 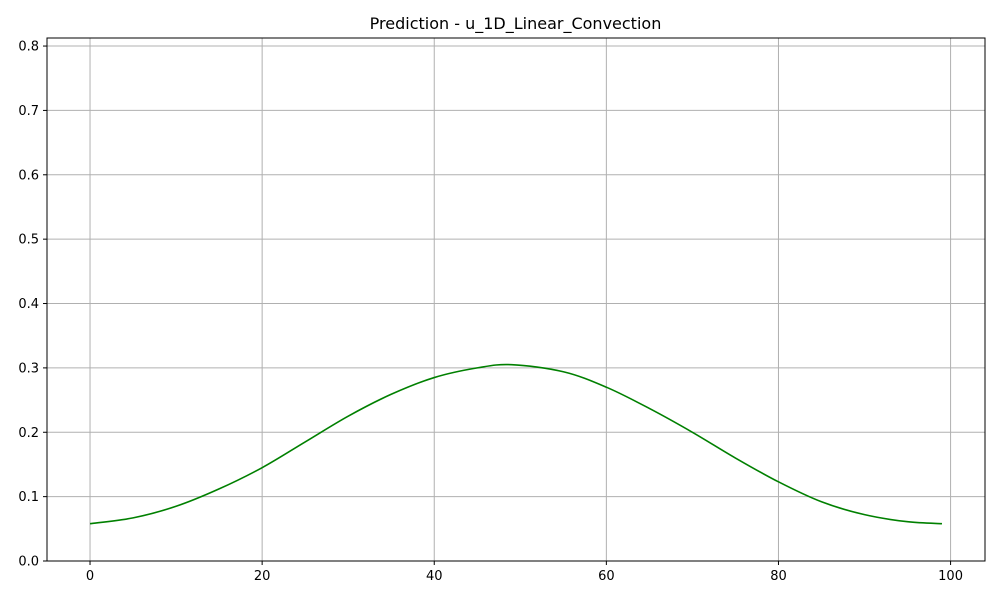 I want to click on y-tick-label: 0.8, so click(x=28, y=47).